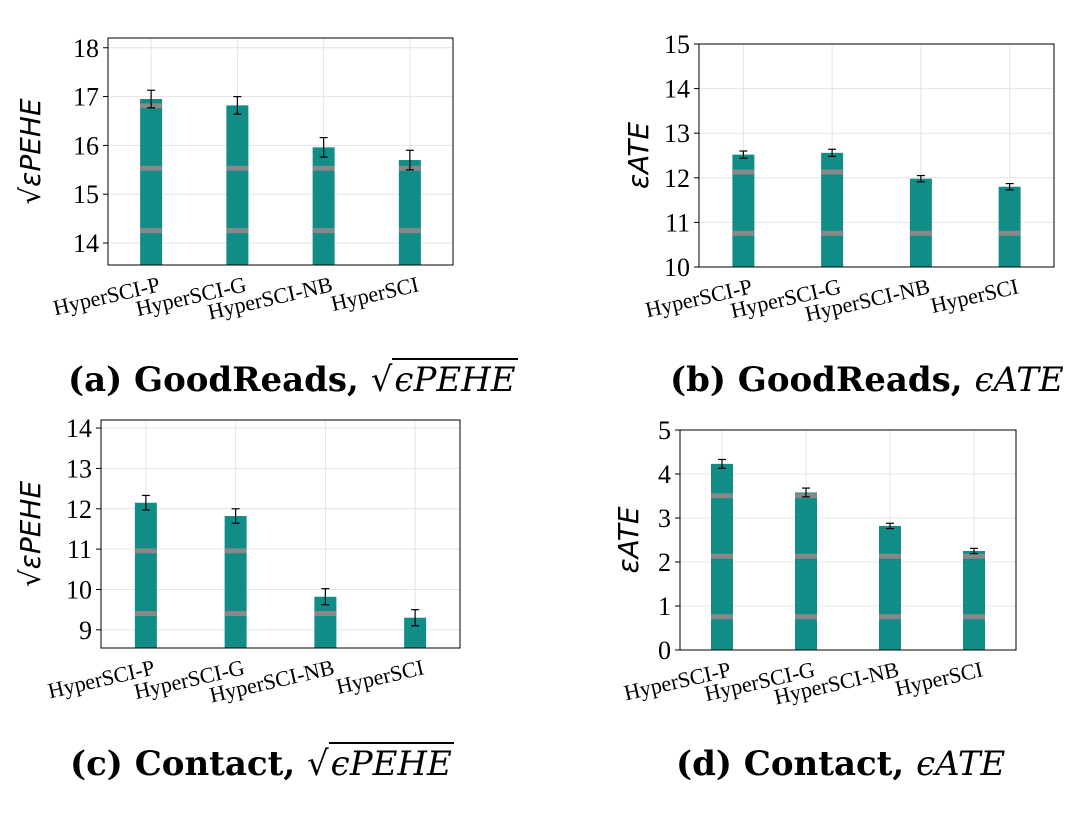  What do you see at coordinates (664, 606) in the screenshot?
I see `y-tick-label: 1` at bounding box center [664, 606].